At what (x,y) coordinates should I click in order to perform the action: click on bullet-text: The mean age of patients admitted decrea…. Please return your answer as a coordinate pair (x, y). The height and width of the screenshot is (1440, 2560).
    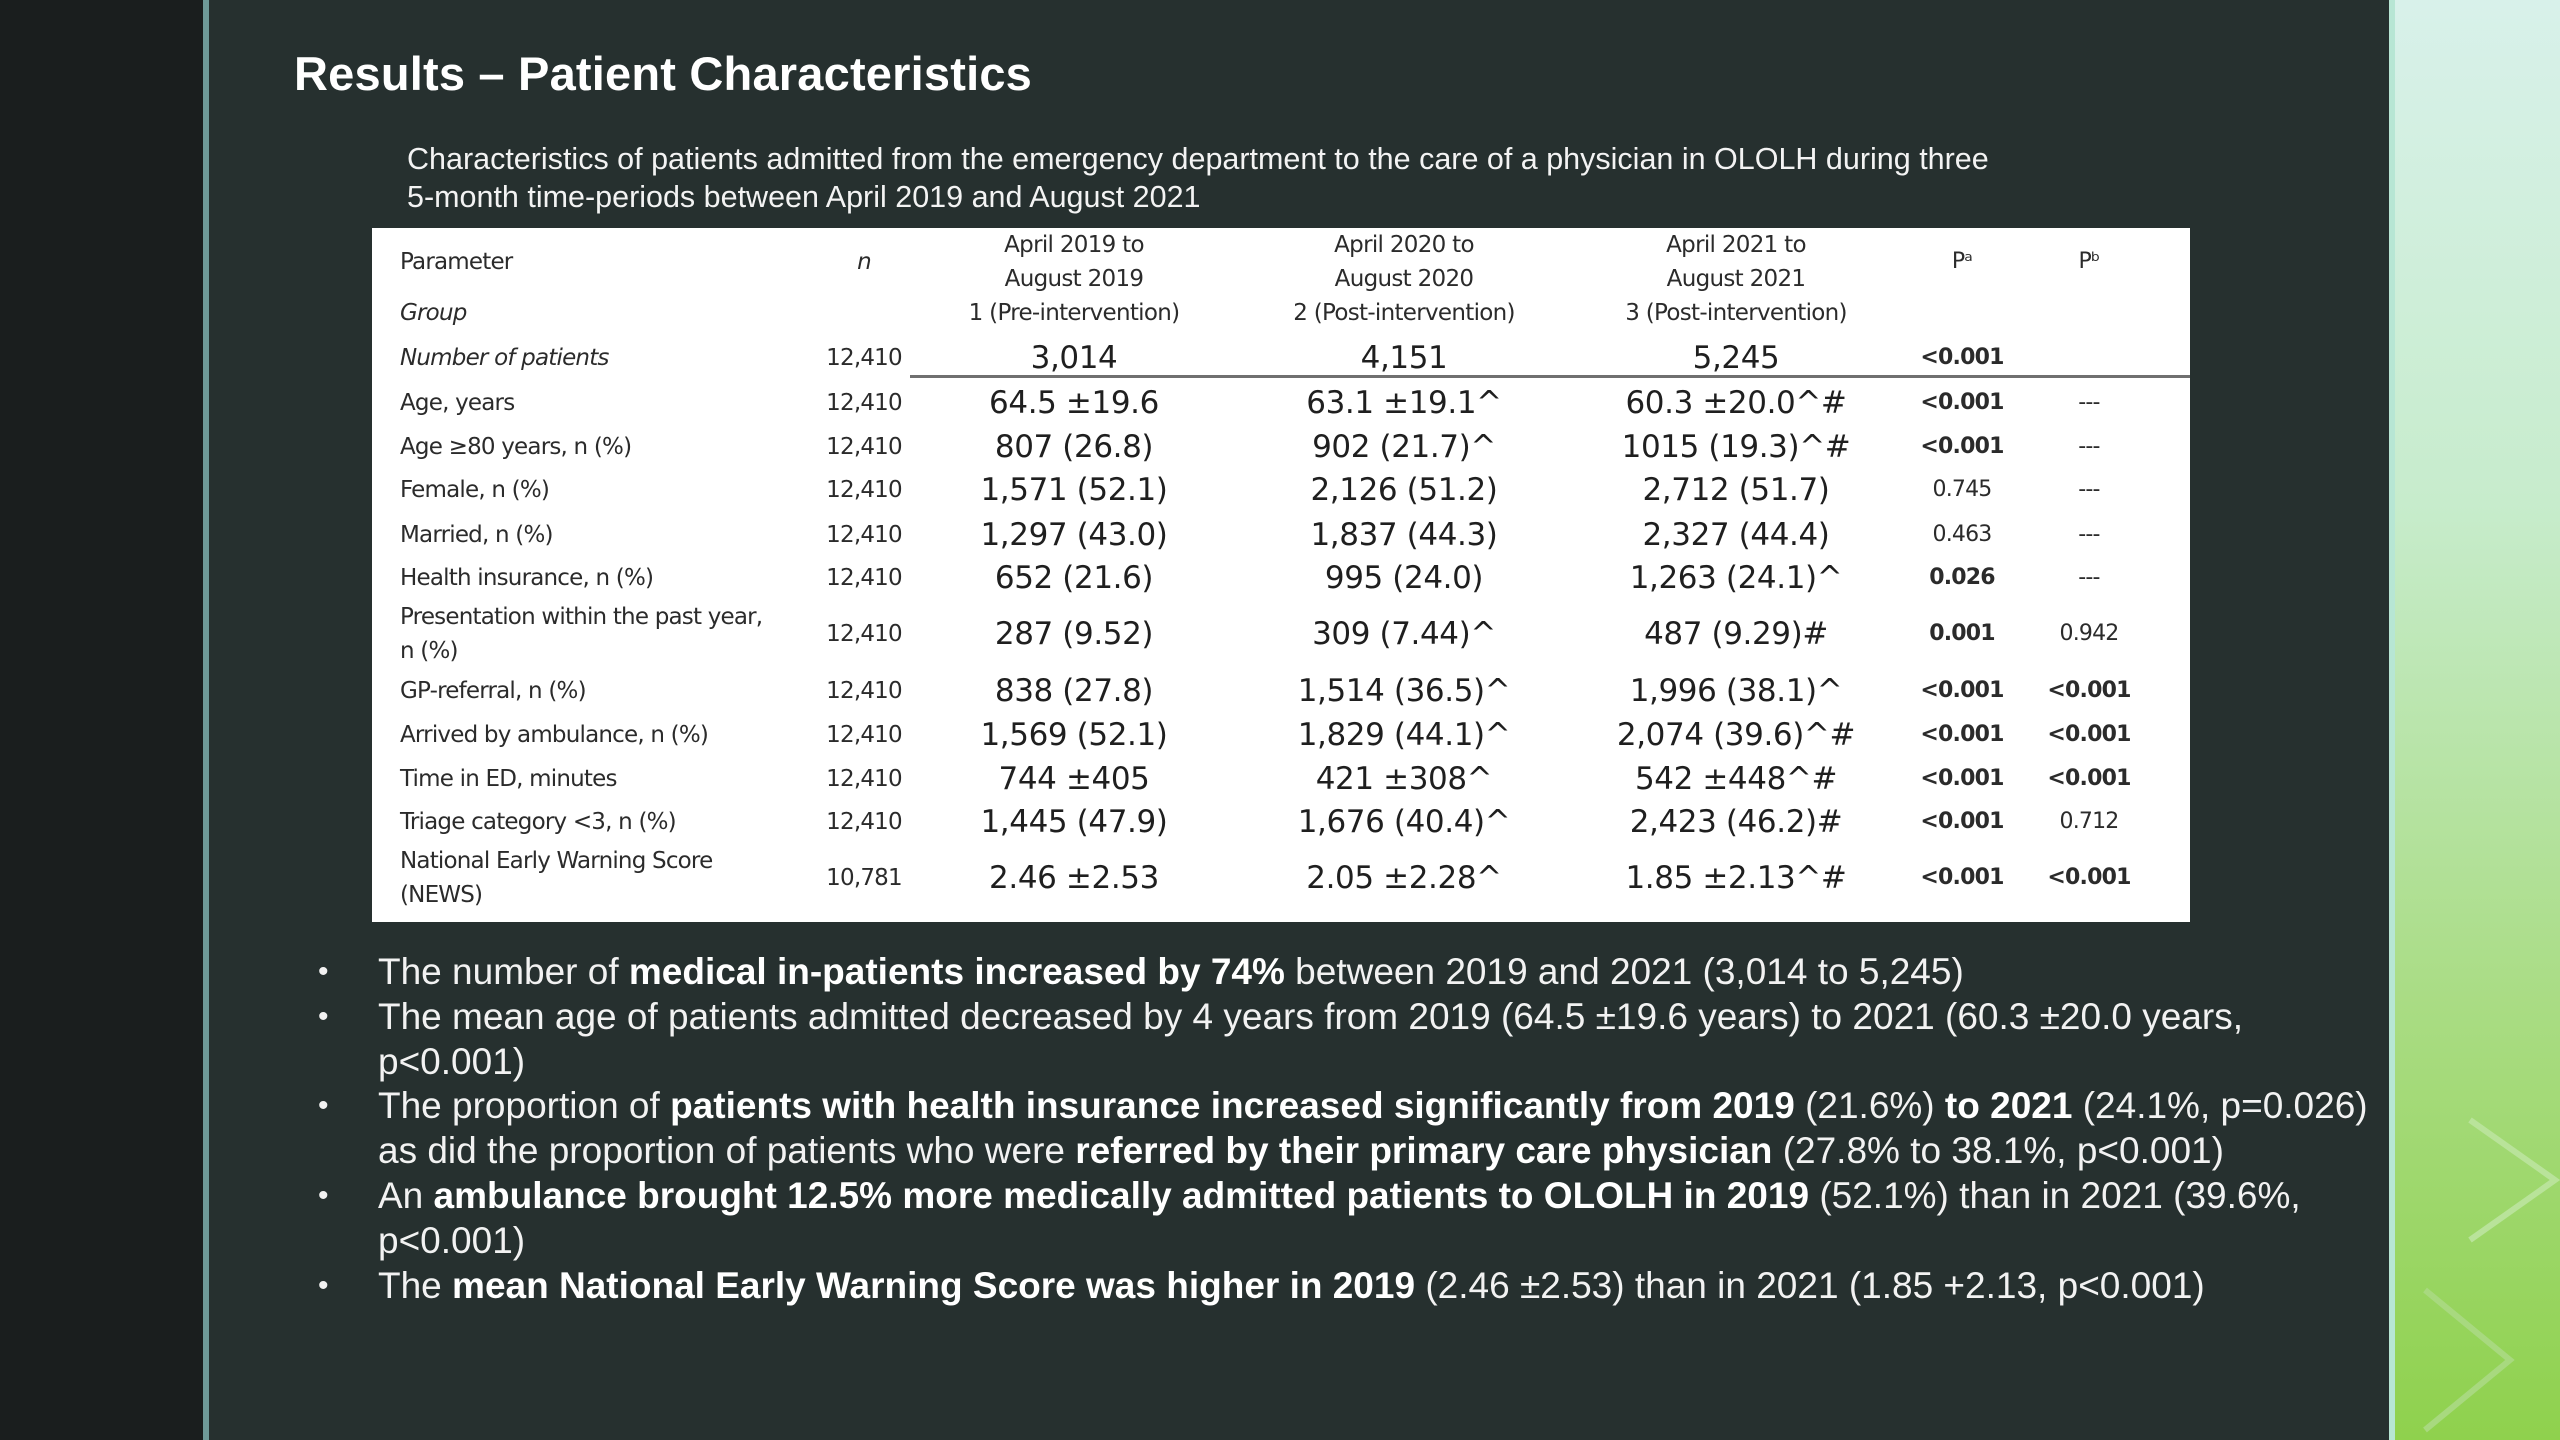
    Looking at the image, I should click on (1310, 1038).